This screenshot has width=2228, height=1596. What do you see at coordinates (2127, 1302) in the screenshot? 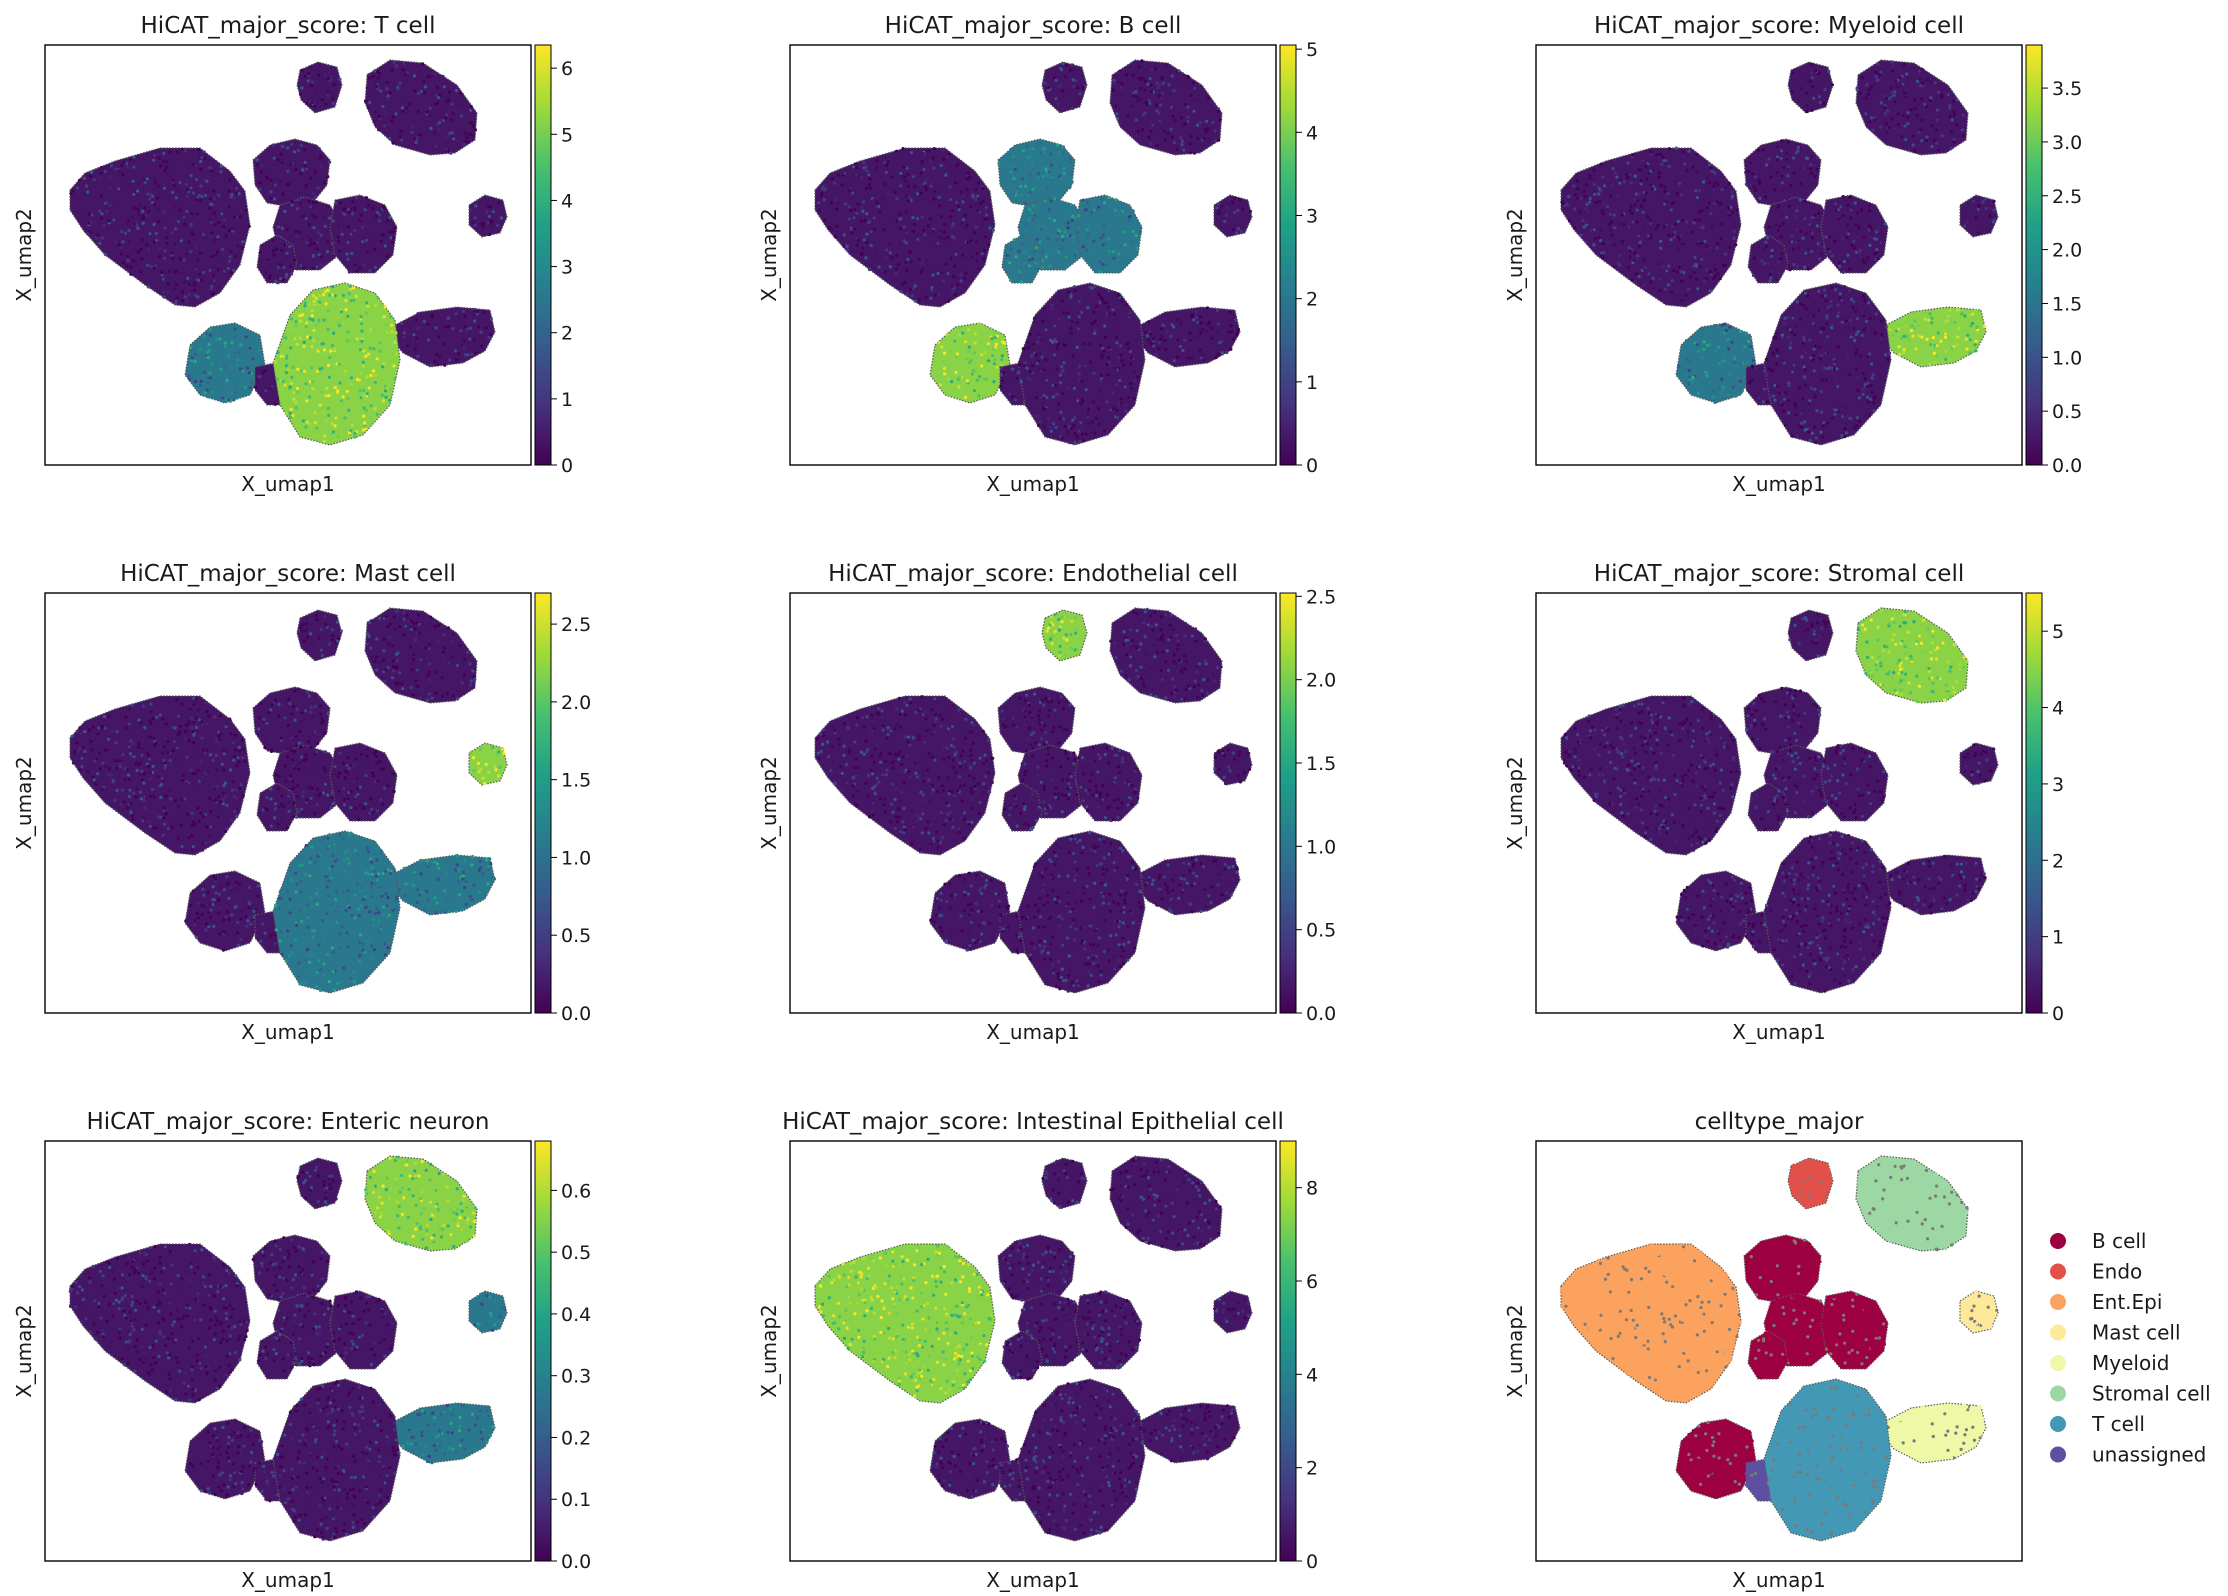
I see `legend-label: Ent.Epi` at bounding box center [2127, 1302].